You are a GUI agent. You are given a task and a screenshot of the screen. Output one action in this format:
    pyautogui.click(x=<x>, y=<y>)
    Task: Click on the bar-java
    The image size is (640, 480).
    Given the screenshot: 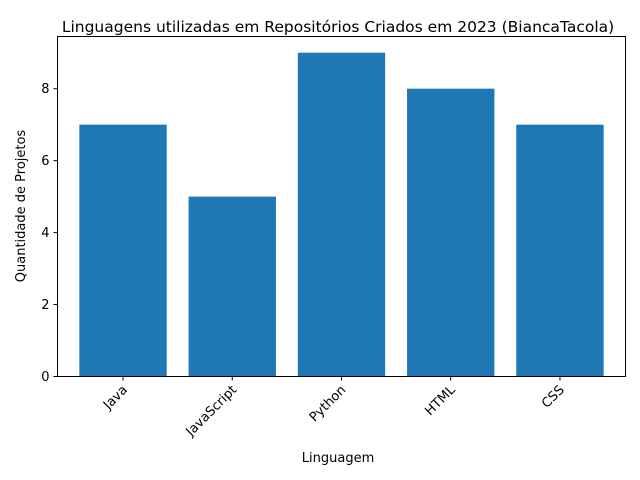 What is the action you would take?
    pyautogui.click(x=123, y=250)
    